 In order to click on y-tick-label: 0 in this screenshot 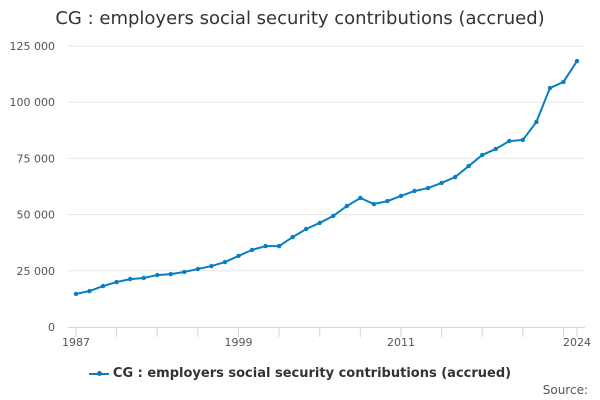, I will do `click(51, 327)`.